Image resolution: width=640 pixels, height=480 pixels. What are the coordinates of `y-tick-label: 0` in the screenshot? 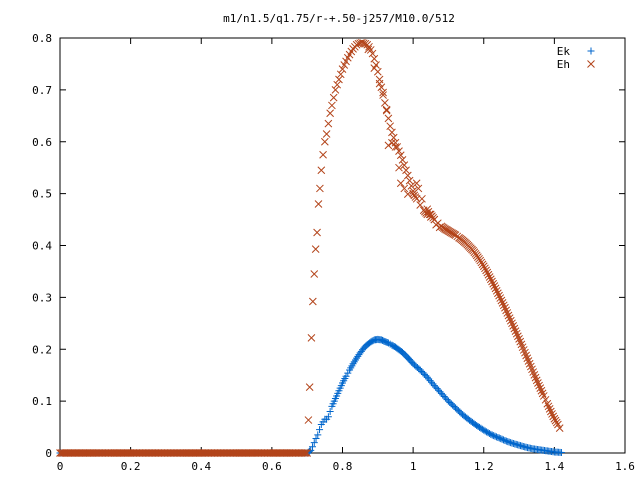 It's located at (48, 453).